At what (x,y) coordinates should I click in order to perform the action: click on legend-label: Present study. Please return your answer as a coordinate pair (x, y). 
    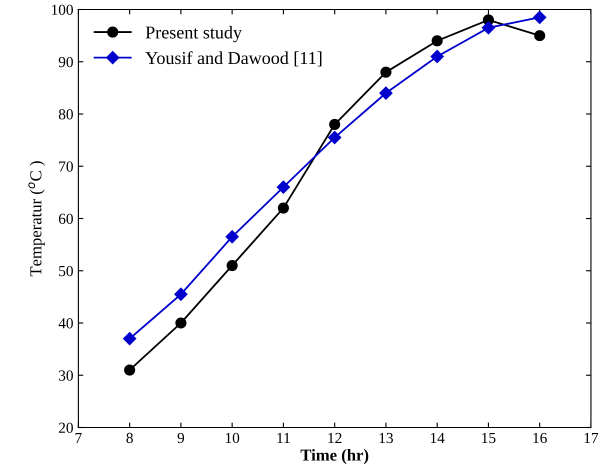
    Looking at the image, I should click on (194, 34).